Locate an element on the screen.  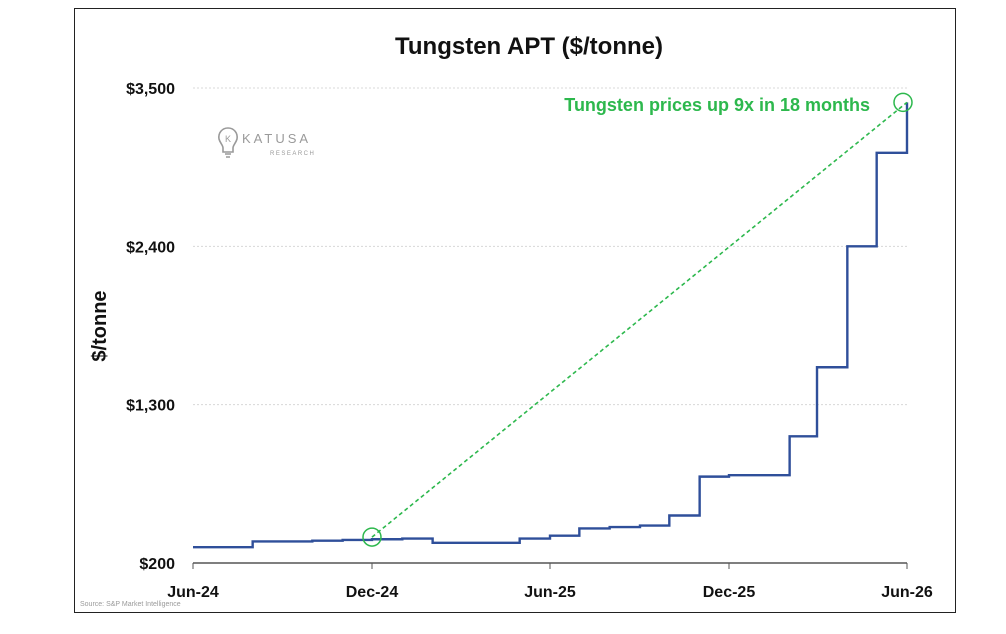
lightbulb-icon: K is located at coordinates (228, 142).